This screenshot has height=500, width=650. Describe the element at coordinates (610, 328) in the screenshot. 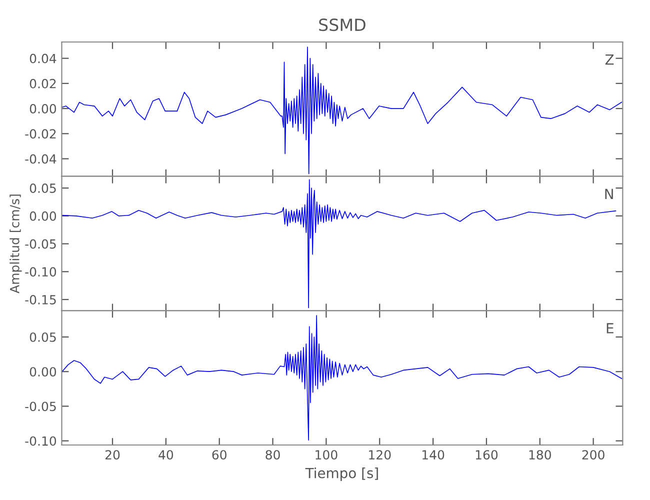

I see `annotation: E` at that location.